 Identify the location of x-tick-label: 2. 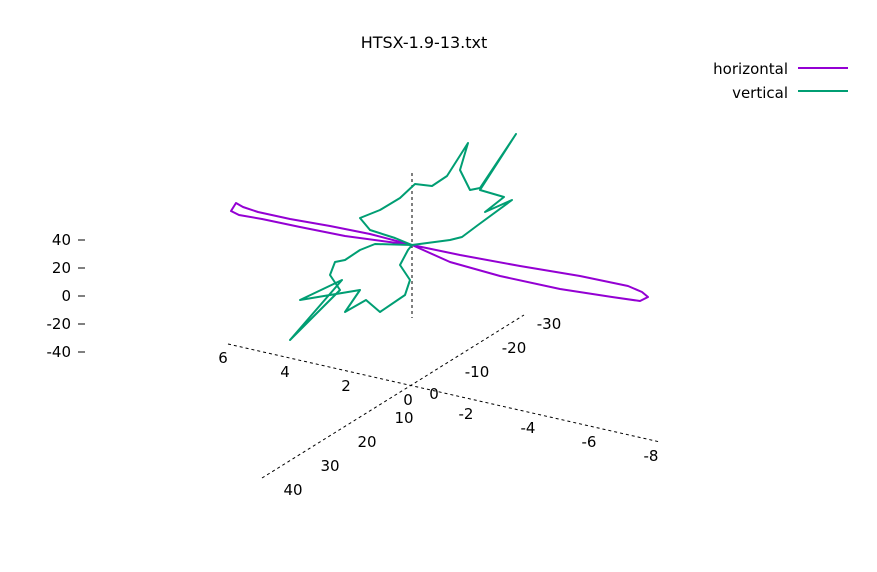
(346, 386).